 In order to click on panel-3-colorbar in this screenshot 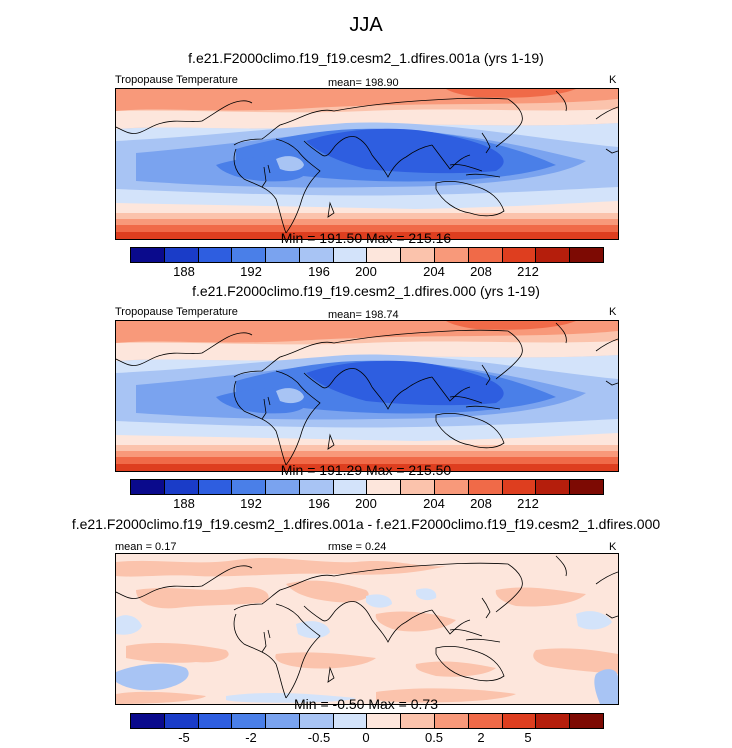, I will do `click(367, 721)`.